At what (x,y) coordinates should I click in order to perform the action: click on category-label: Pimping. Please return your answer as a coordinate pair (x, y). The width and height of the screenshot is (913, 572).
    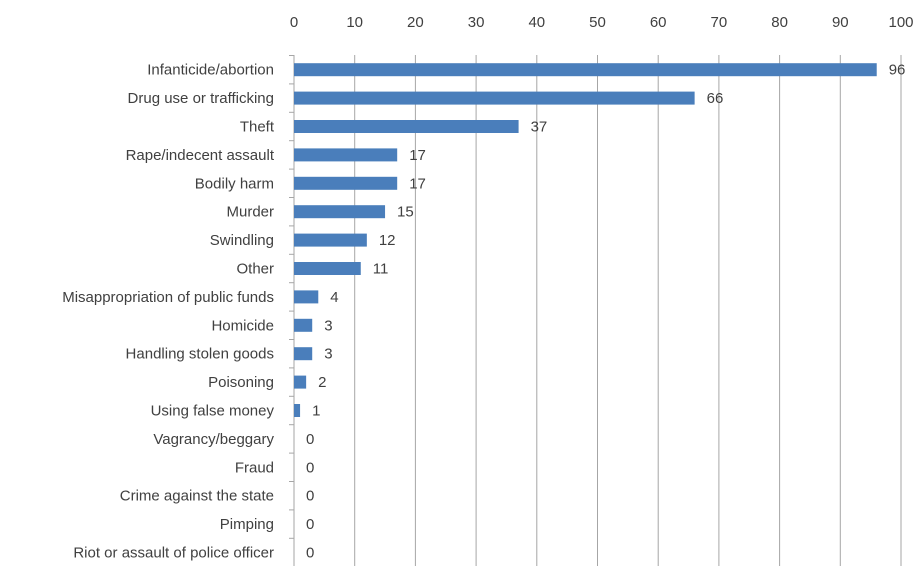
    Looking at the image, I should click on (247, 524).